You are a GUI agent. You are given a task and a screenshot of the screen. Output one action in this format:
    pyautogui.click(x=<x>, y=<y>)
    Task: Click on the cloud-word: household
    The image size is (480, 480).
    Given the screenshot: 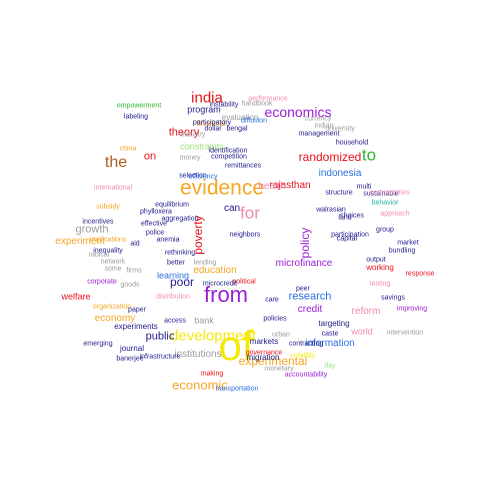 What is the action you would take?
    pyautogui.click(x=352, y=143)
    